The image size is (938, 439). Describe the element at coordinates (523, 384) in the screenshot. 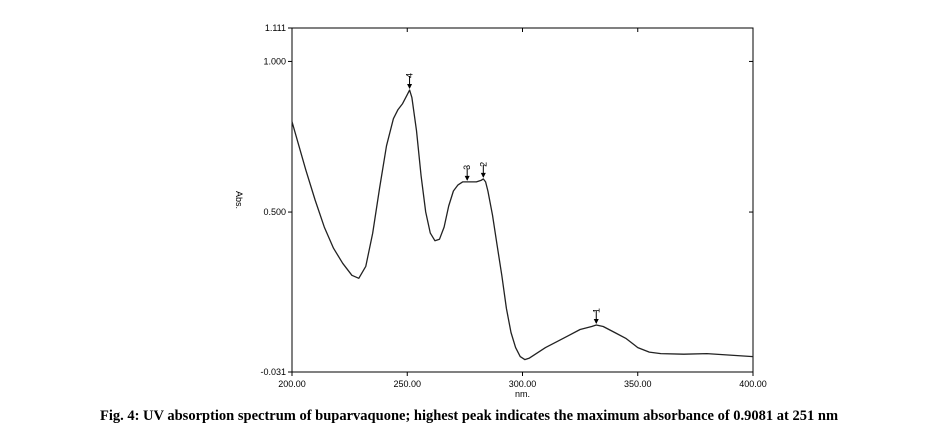

I see `x-tick-label: 300.00` at that location.